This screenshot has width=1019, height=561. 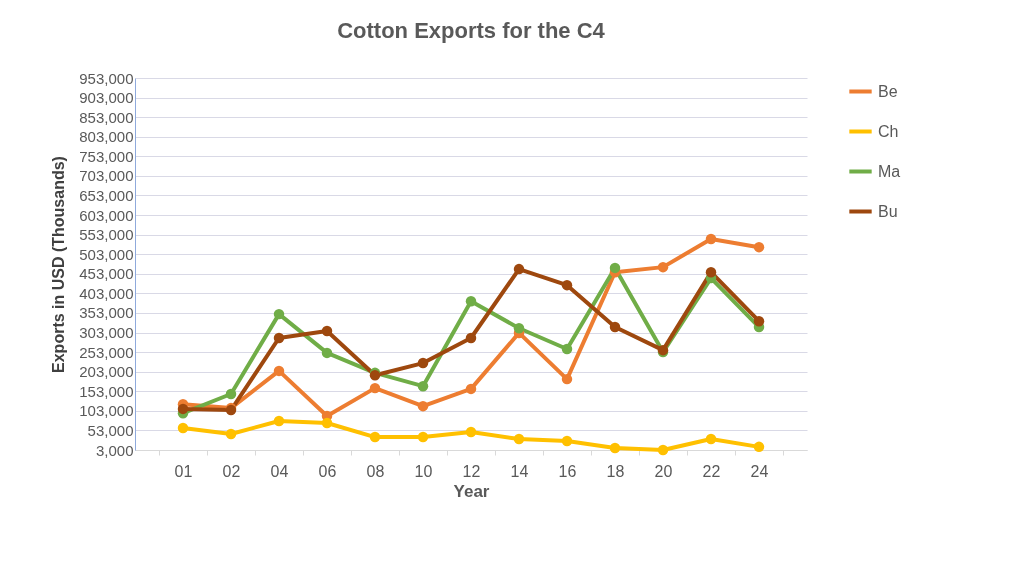 I want to click on x-tick-label: 14, so click(x=519, y=471).